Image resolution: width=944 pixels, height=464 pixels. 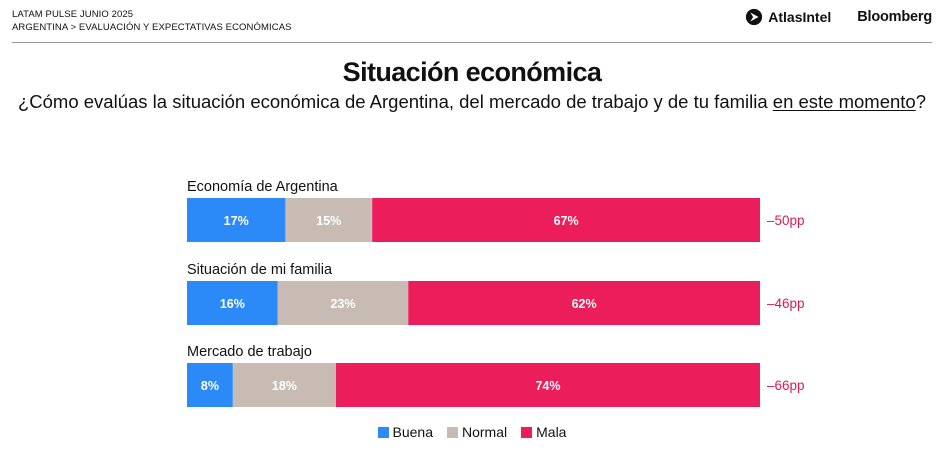 I want to click on net-balance-label: –66pp, so click(x=786, y=385).